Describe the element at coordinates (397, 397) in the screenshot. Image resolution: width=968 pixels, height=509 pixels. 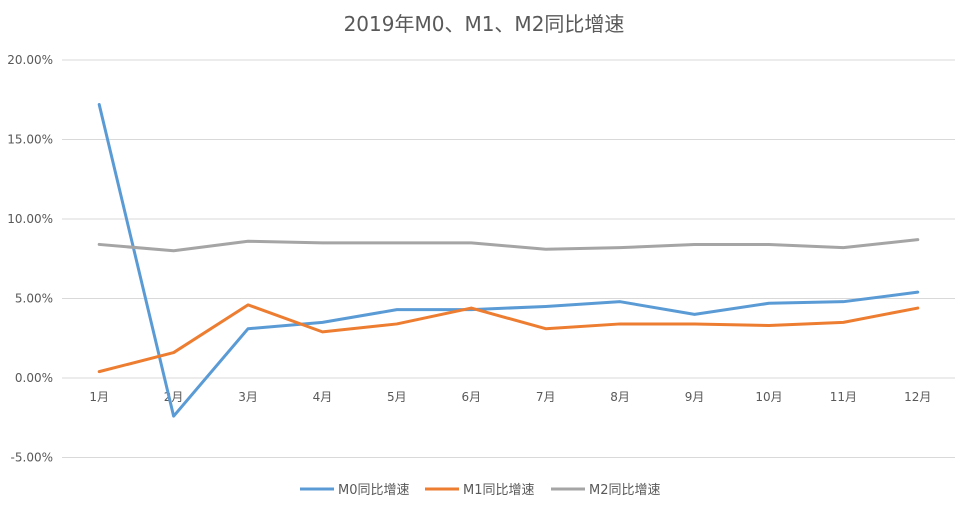
I see `x-tick-label: 5月` at that location.